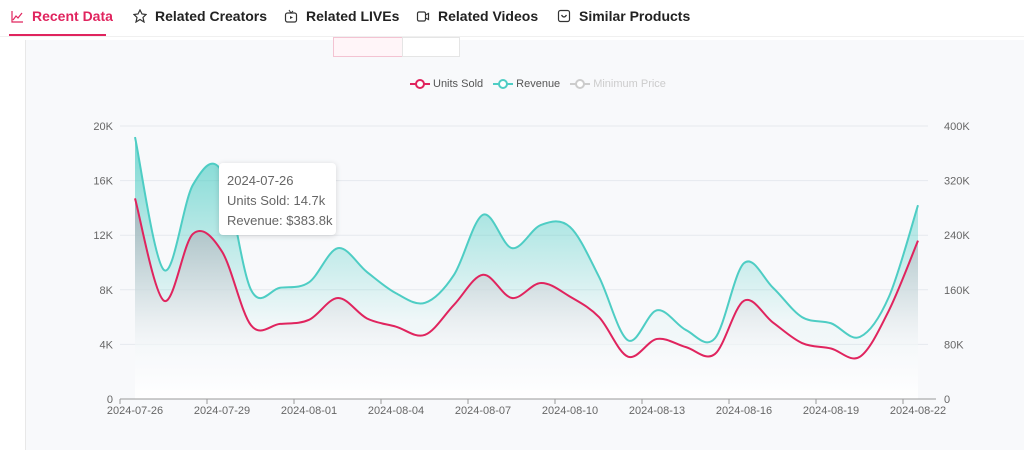 Image resolution: width=1024 pixels, height=450 pixels. Describe the element at coordinates (107, 345) in the screenshot. I see `y-left-tick-label: 4K` at that location.